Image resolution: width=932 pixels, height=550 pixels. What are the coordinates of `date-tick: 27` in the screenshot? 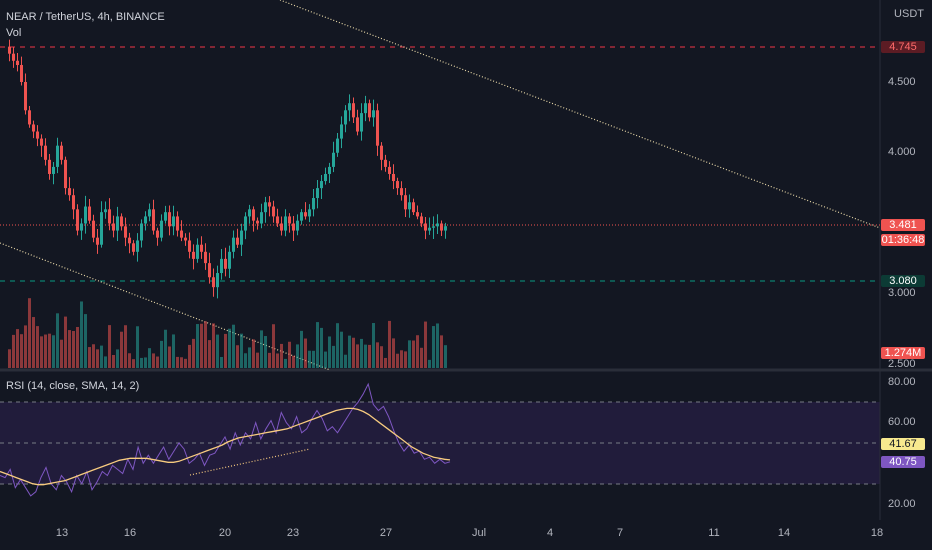 It's located at (386, 533).